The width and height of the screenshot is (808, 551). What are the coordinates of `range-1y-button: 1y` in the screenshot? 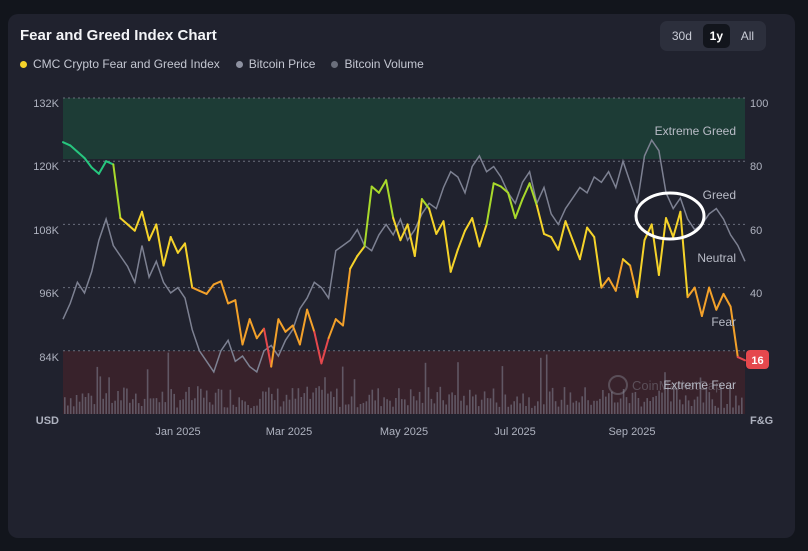 It's located at (716, 36).